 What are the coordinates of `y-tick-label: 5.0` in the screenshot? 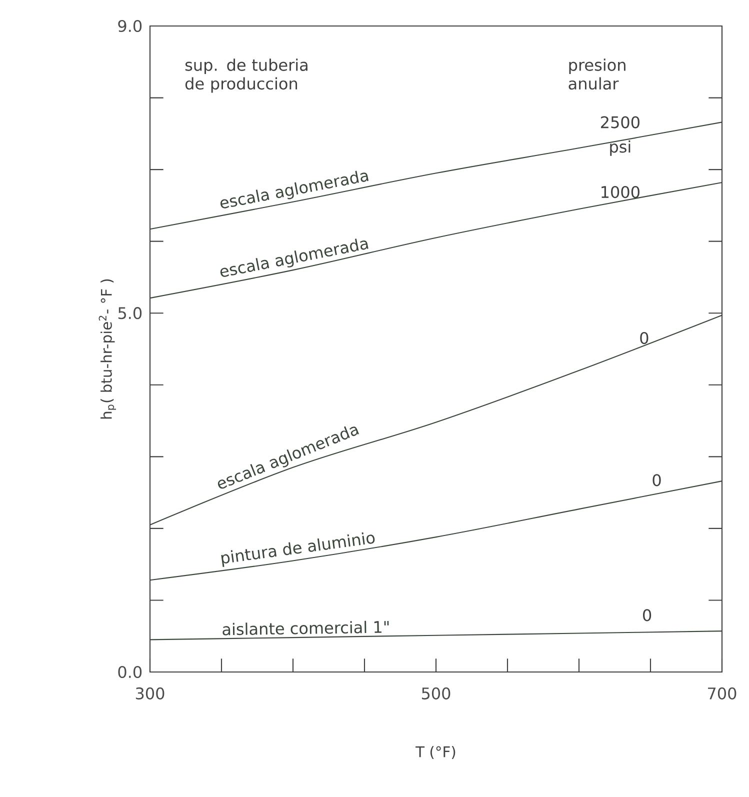 It's located at (130, 313).